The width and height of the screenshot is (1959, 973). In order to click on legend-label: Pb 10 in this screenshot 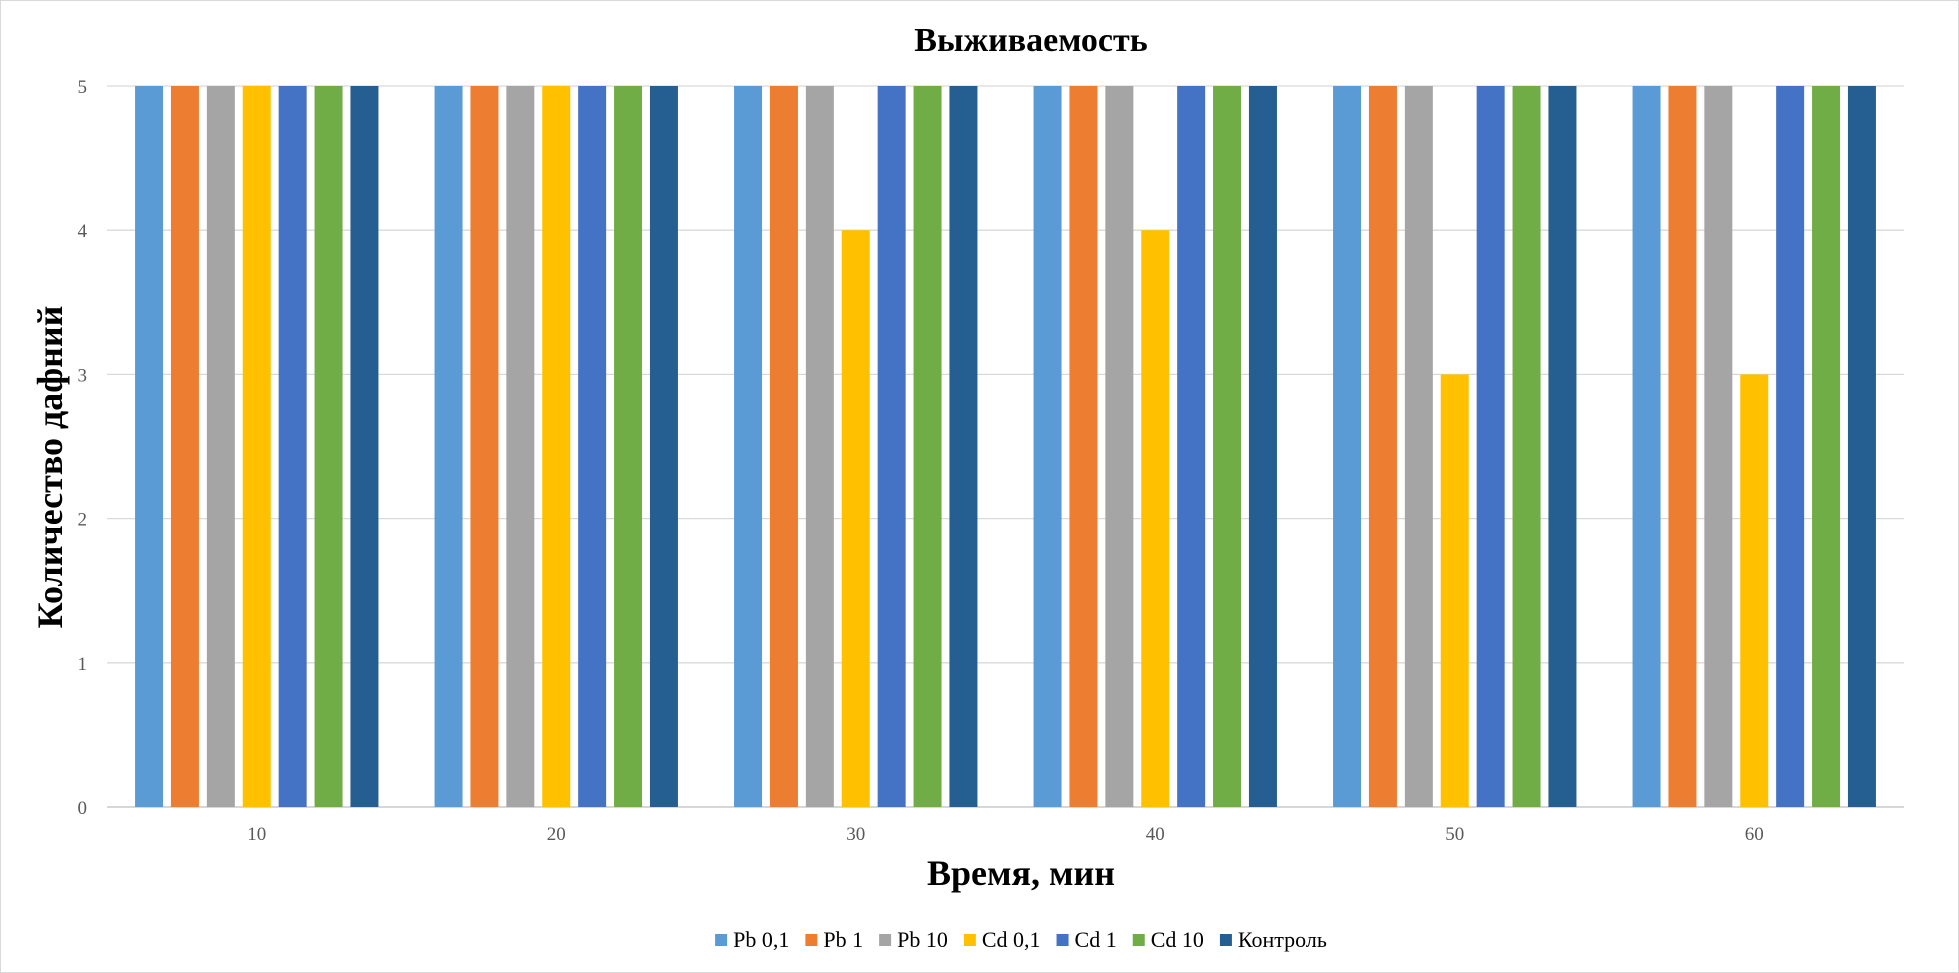, I will do `click(922, 939)`.